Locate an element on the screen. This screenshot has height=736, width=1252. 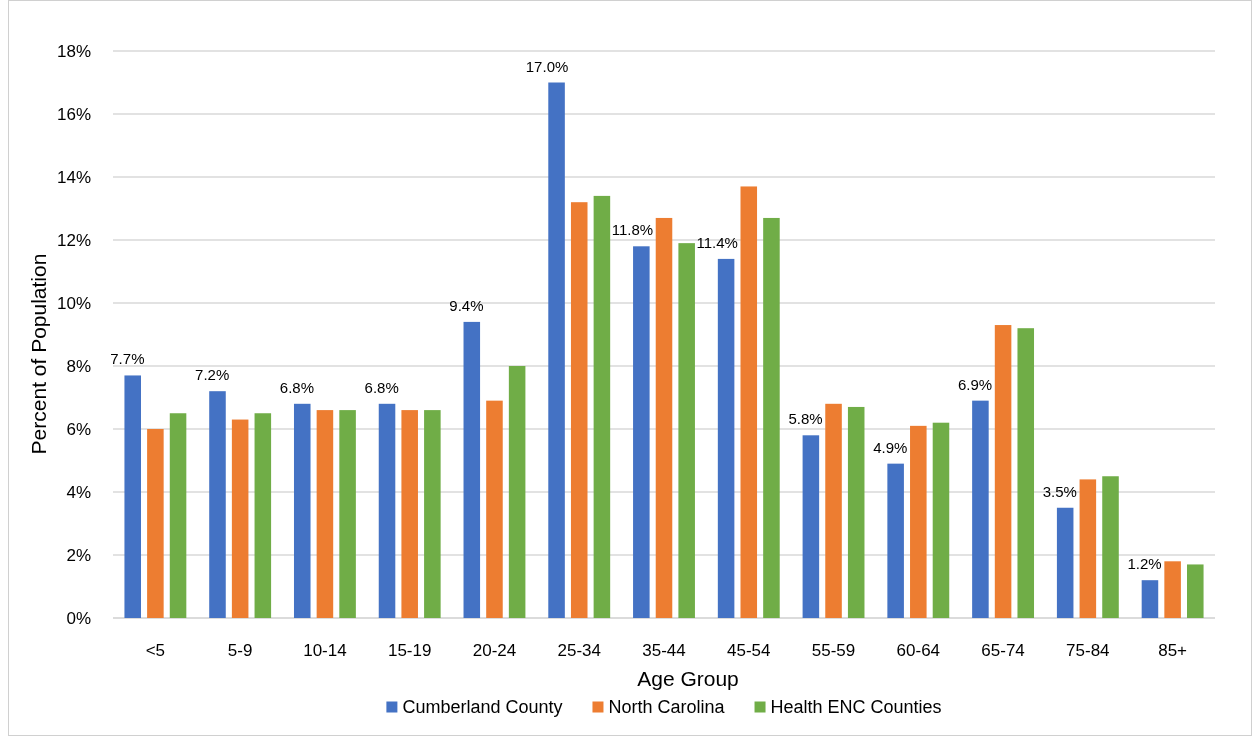
x-tick-label: 75-84 is located at coordinates (1088, 650).